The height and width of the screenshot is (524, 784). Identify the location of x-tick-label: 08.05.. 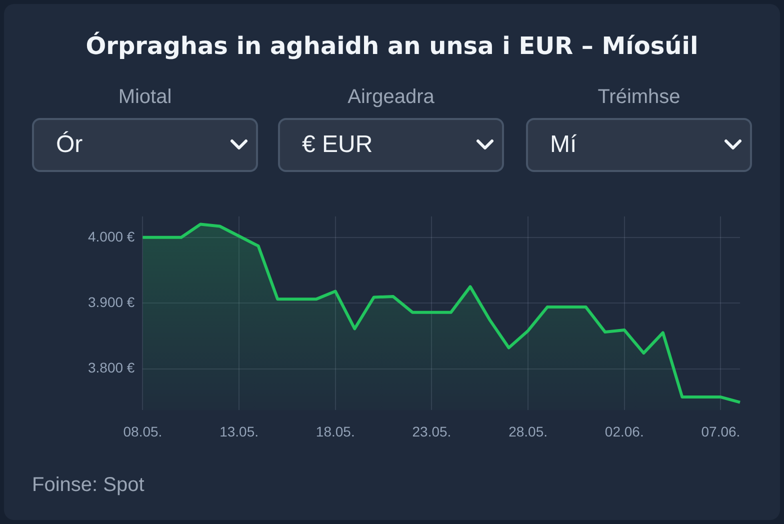
(142, 431).